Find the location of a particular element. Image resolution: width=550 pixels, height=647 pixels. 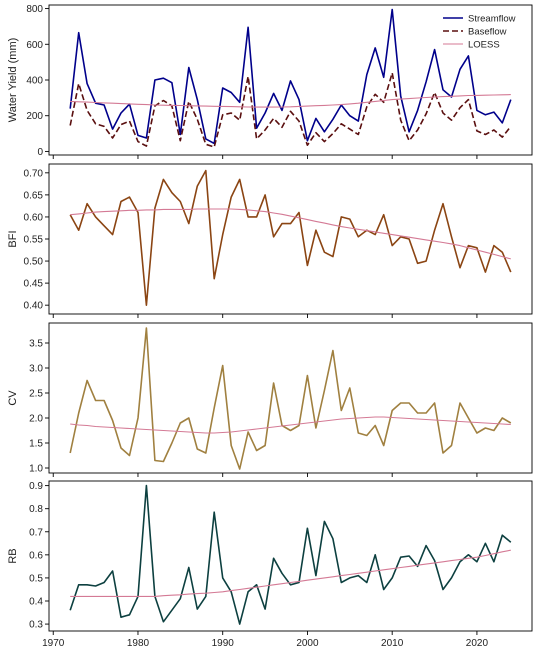

y-tick-label: 600 is located at coordinates (34, 45).